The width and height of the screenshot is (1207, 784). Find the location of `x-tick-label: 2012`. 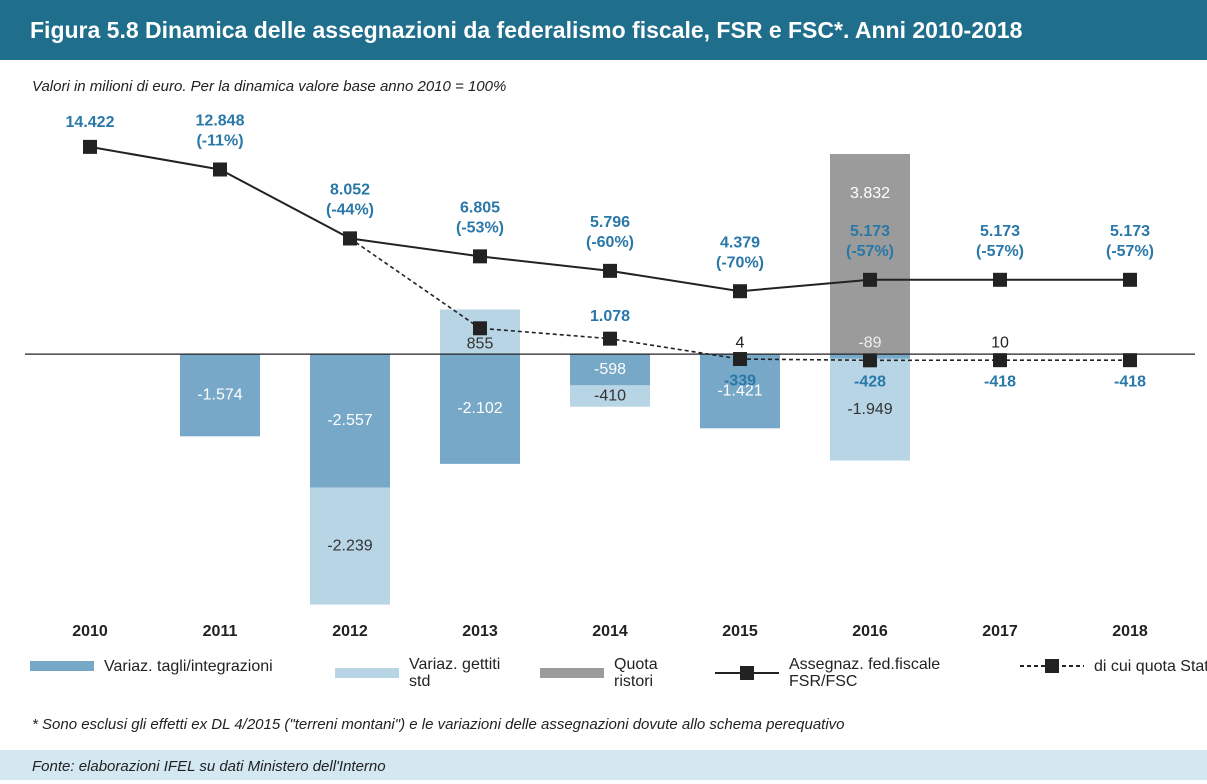

x-tick-label: 2012 is located at coordinates (350, 631).